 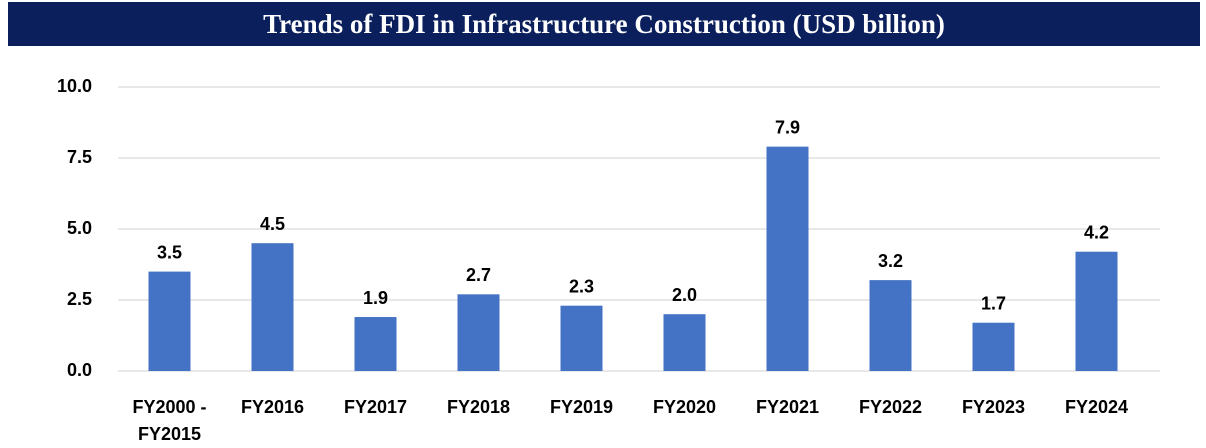 I want to click on y-tick-label: 2.5, so click(x=79, y=299).